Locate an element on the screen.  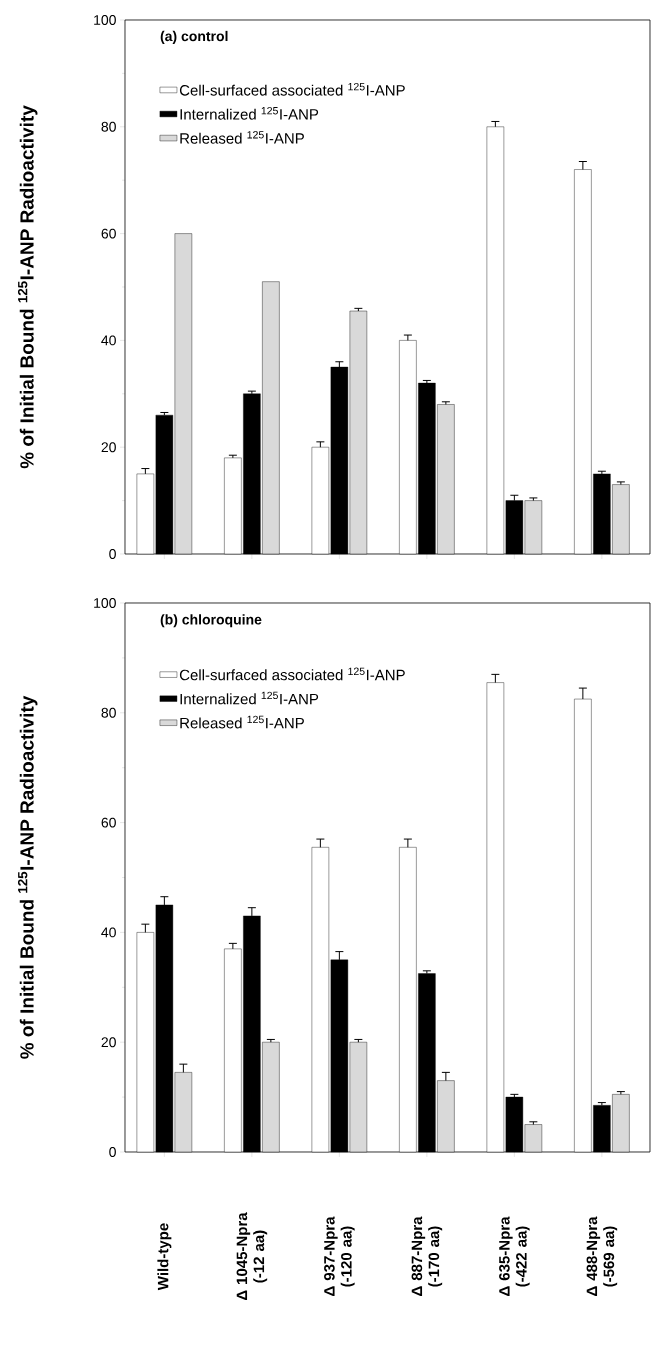
x-tick-label: Δ 887-Npra (-170 aa) is located at coordinates (427, 1256).